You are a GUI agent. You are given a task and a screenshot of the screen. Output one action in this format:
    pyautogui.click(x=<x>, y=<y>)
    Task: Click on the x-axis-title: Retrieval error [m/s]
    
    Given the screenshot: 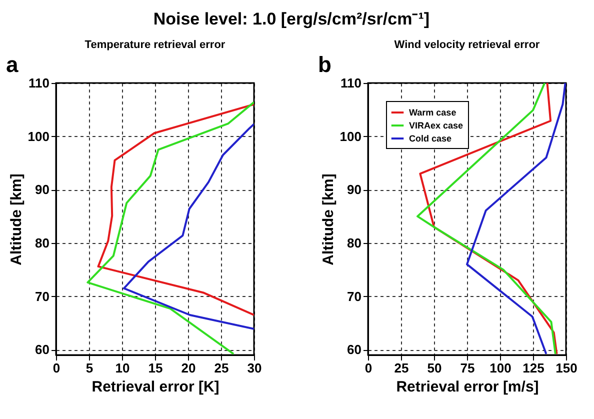 What is the action you would take?
    pyautogui.click(x=467, y=387)
    